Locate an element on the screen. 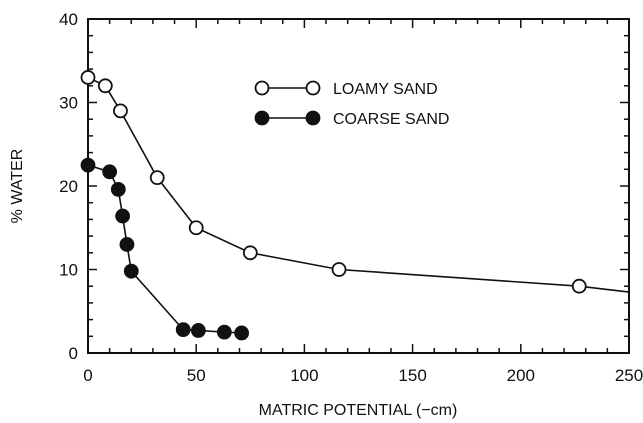  y-tick-label: 10 is located at coordinates (68, 270).